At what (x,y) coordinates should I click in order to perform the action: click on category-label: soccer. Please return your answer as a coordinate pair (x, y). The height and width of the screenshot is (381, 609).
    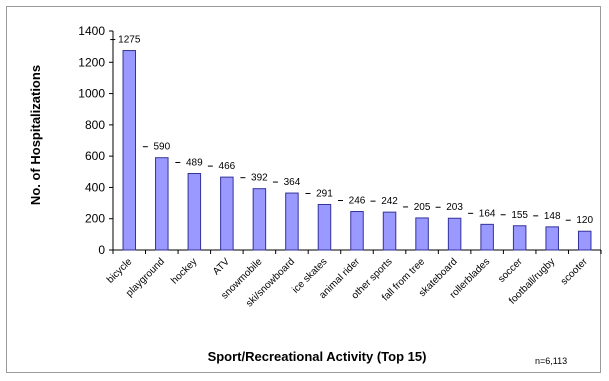
    Looking at the image, I should click on (510, 270).